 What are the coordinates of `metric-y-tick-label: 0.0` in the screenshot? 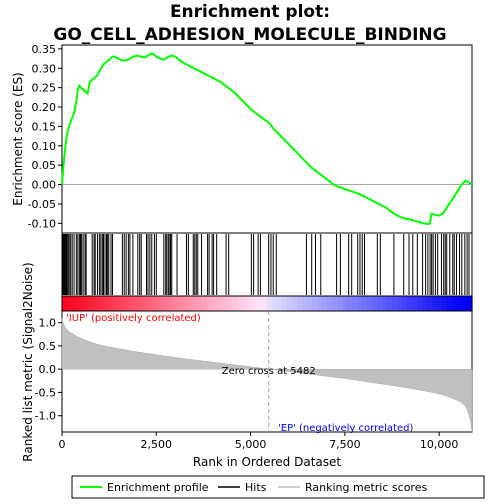 It's located at (48, 369).